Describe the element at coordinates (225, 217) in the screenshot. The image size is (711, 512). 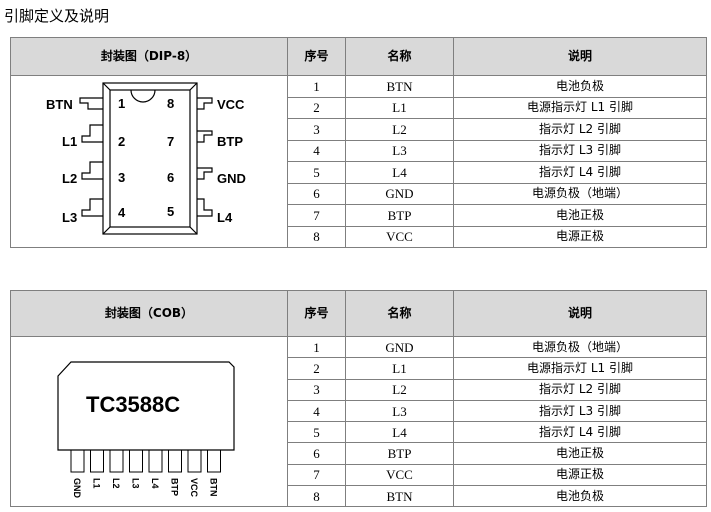
I see `pin-label-l4: L4` at that location.